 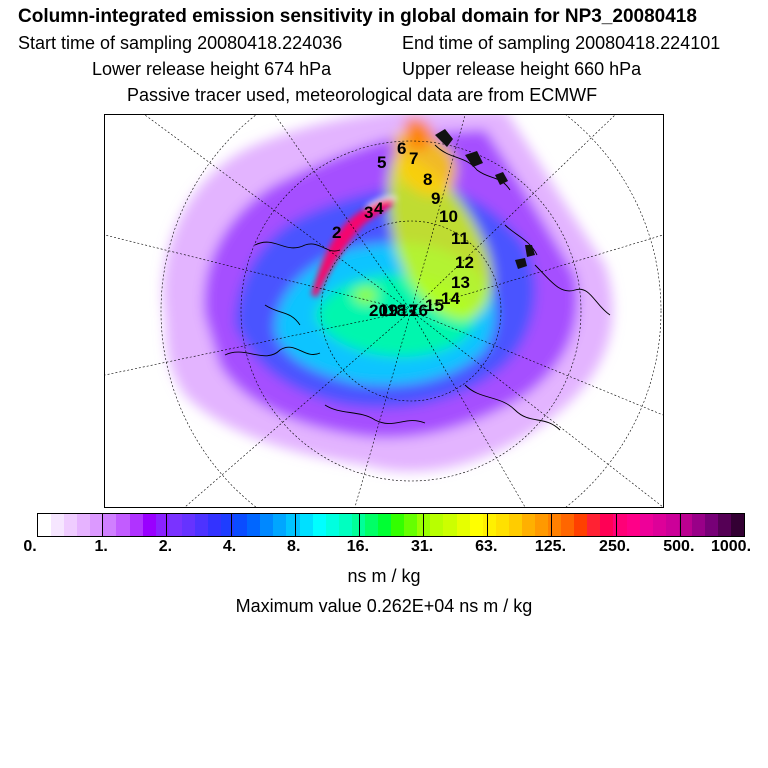 I want to click on colorbar-tick-label: 4., so click(x=229, y=546).